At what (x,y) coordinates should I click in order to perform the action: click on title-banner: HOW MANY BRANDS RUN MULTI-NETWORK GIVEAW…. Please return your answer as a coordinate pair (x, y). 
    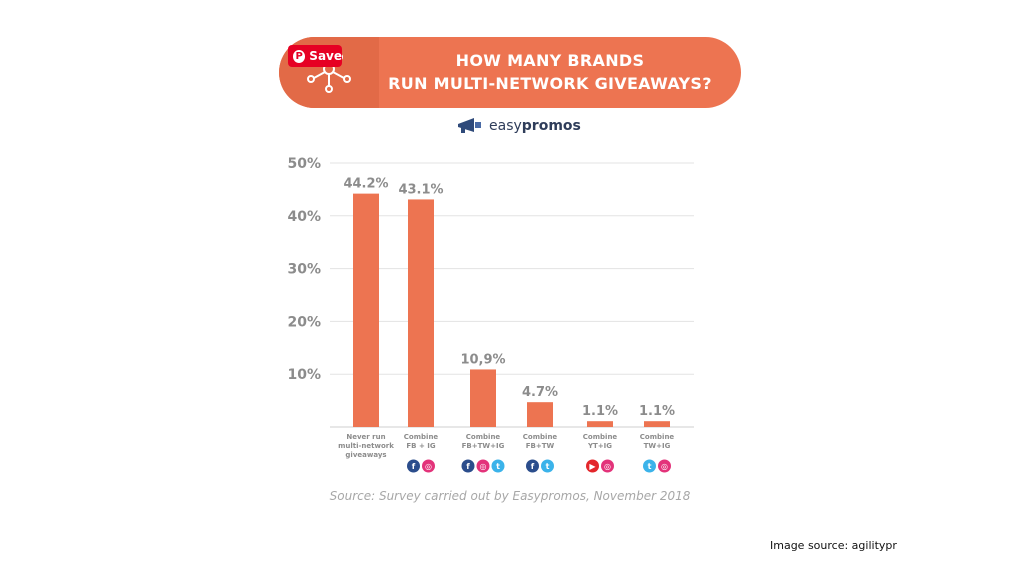
    Looking at the image, I should click on (510, 72).